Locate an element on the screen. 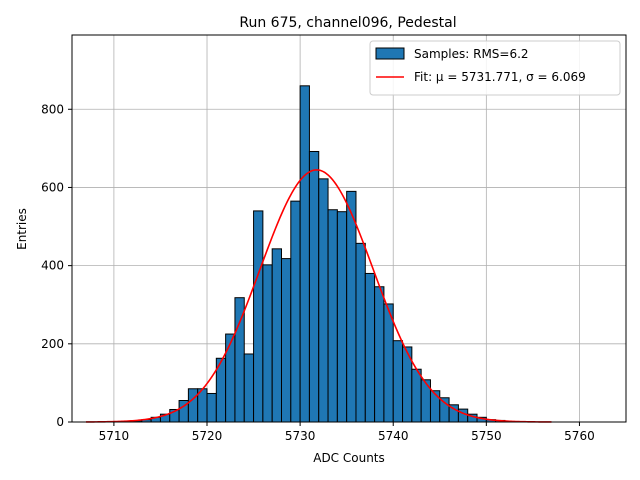 This screenshot has width=640, height=480. y-tick-label: 200 is located at coordinates (52, 344).